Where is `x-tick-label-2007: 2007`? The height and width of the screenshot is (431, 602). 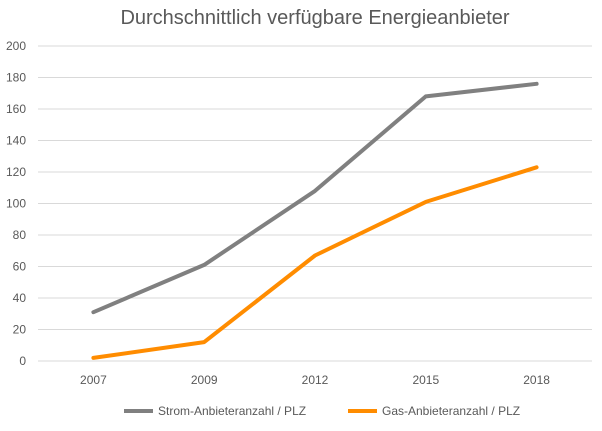 x-tick-label-2007: 2007 is located at coordinates (93, 380).